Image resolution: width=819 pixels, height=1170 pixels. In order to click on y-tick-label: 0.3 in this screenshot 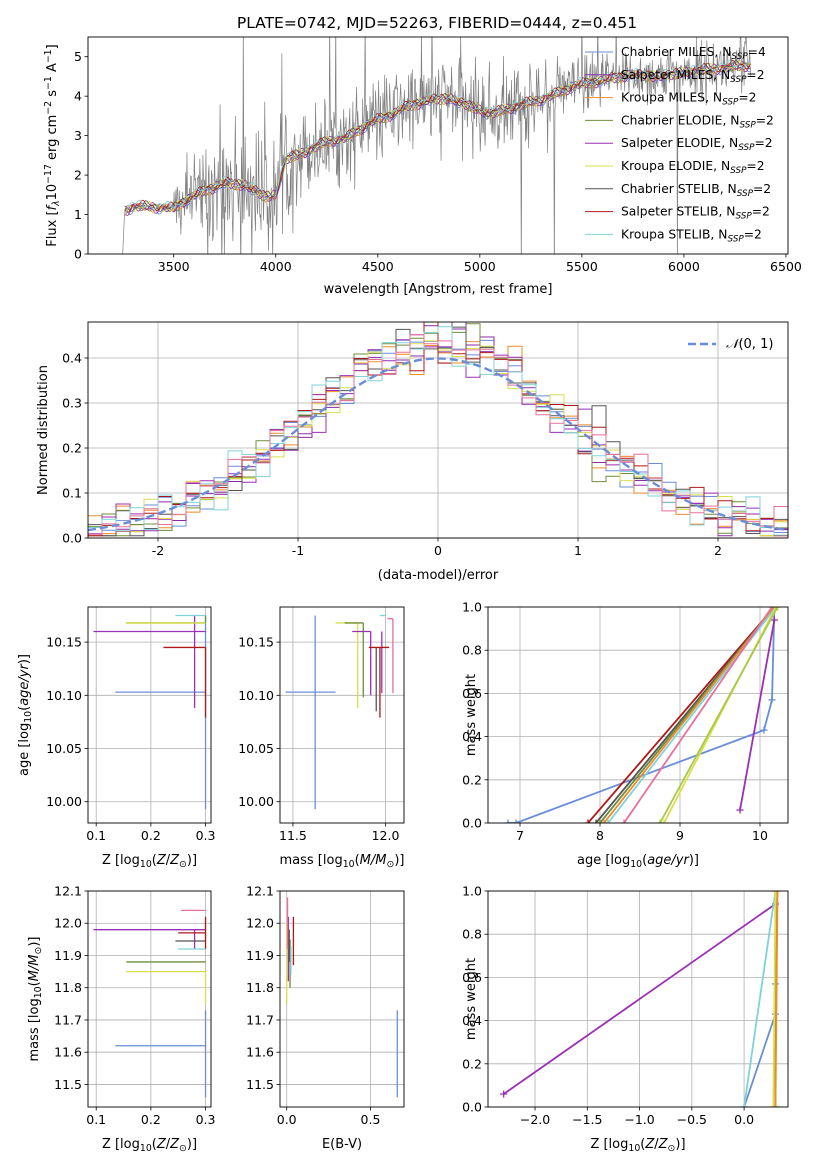, I will do `click(72, 403)`.